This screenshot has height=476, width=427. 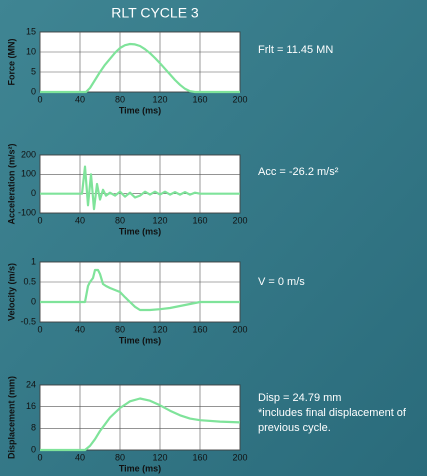 What do you see at coordinates (299, 398) in the screenshot?
I see `annotation: Disp = 24.79 mm` at bounding box center [299, 398].